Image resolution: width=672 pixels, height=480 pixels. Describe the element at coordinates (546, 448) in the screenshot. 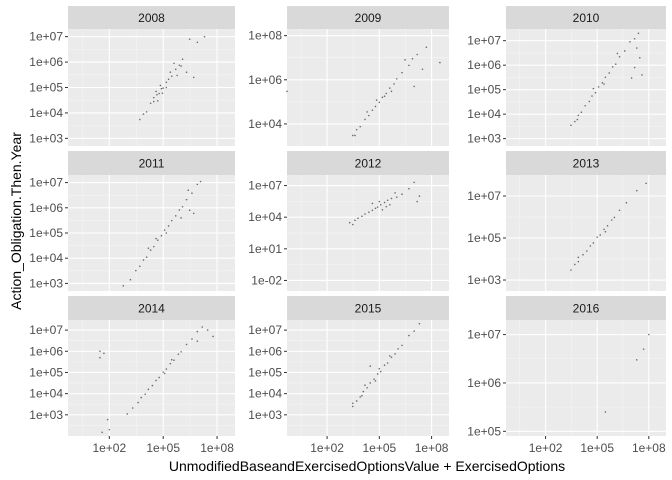

I see `x-tick-label: 1e+02` at that location.